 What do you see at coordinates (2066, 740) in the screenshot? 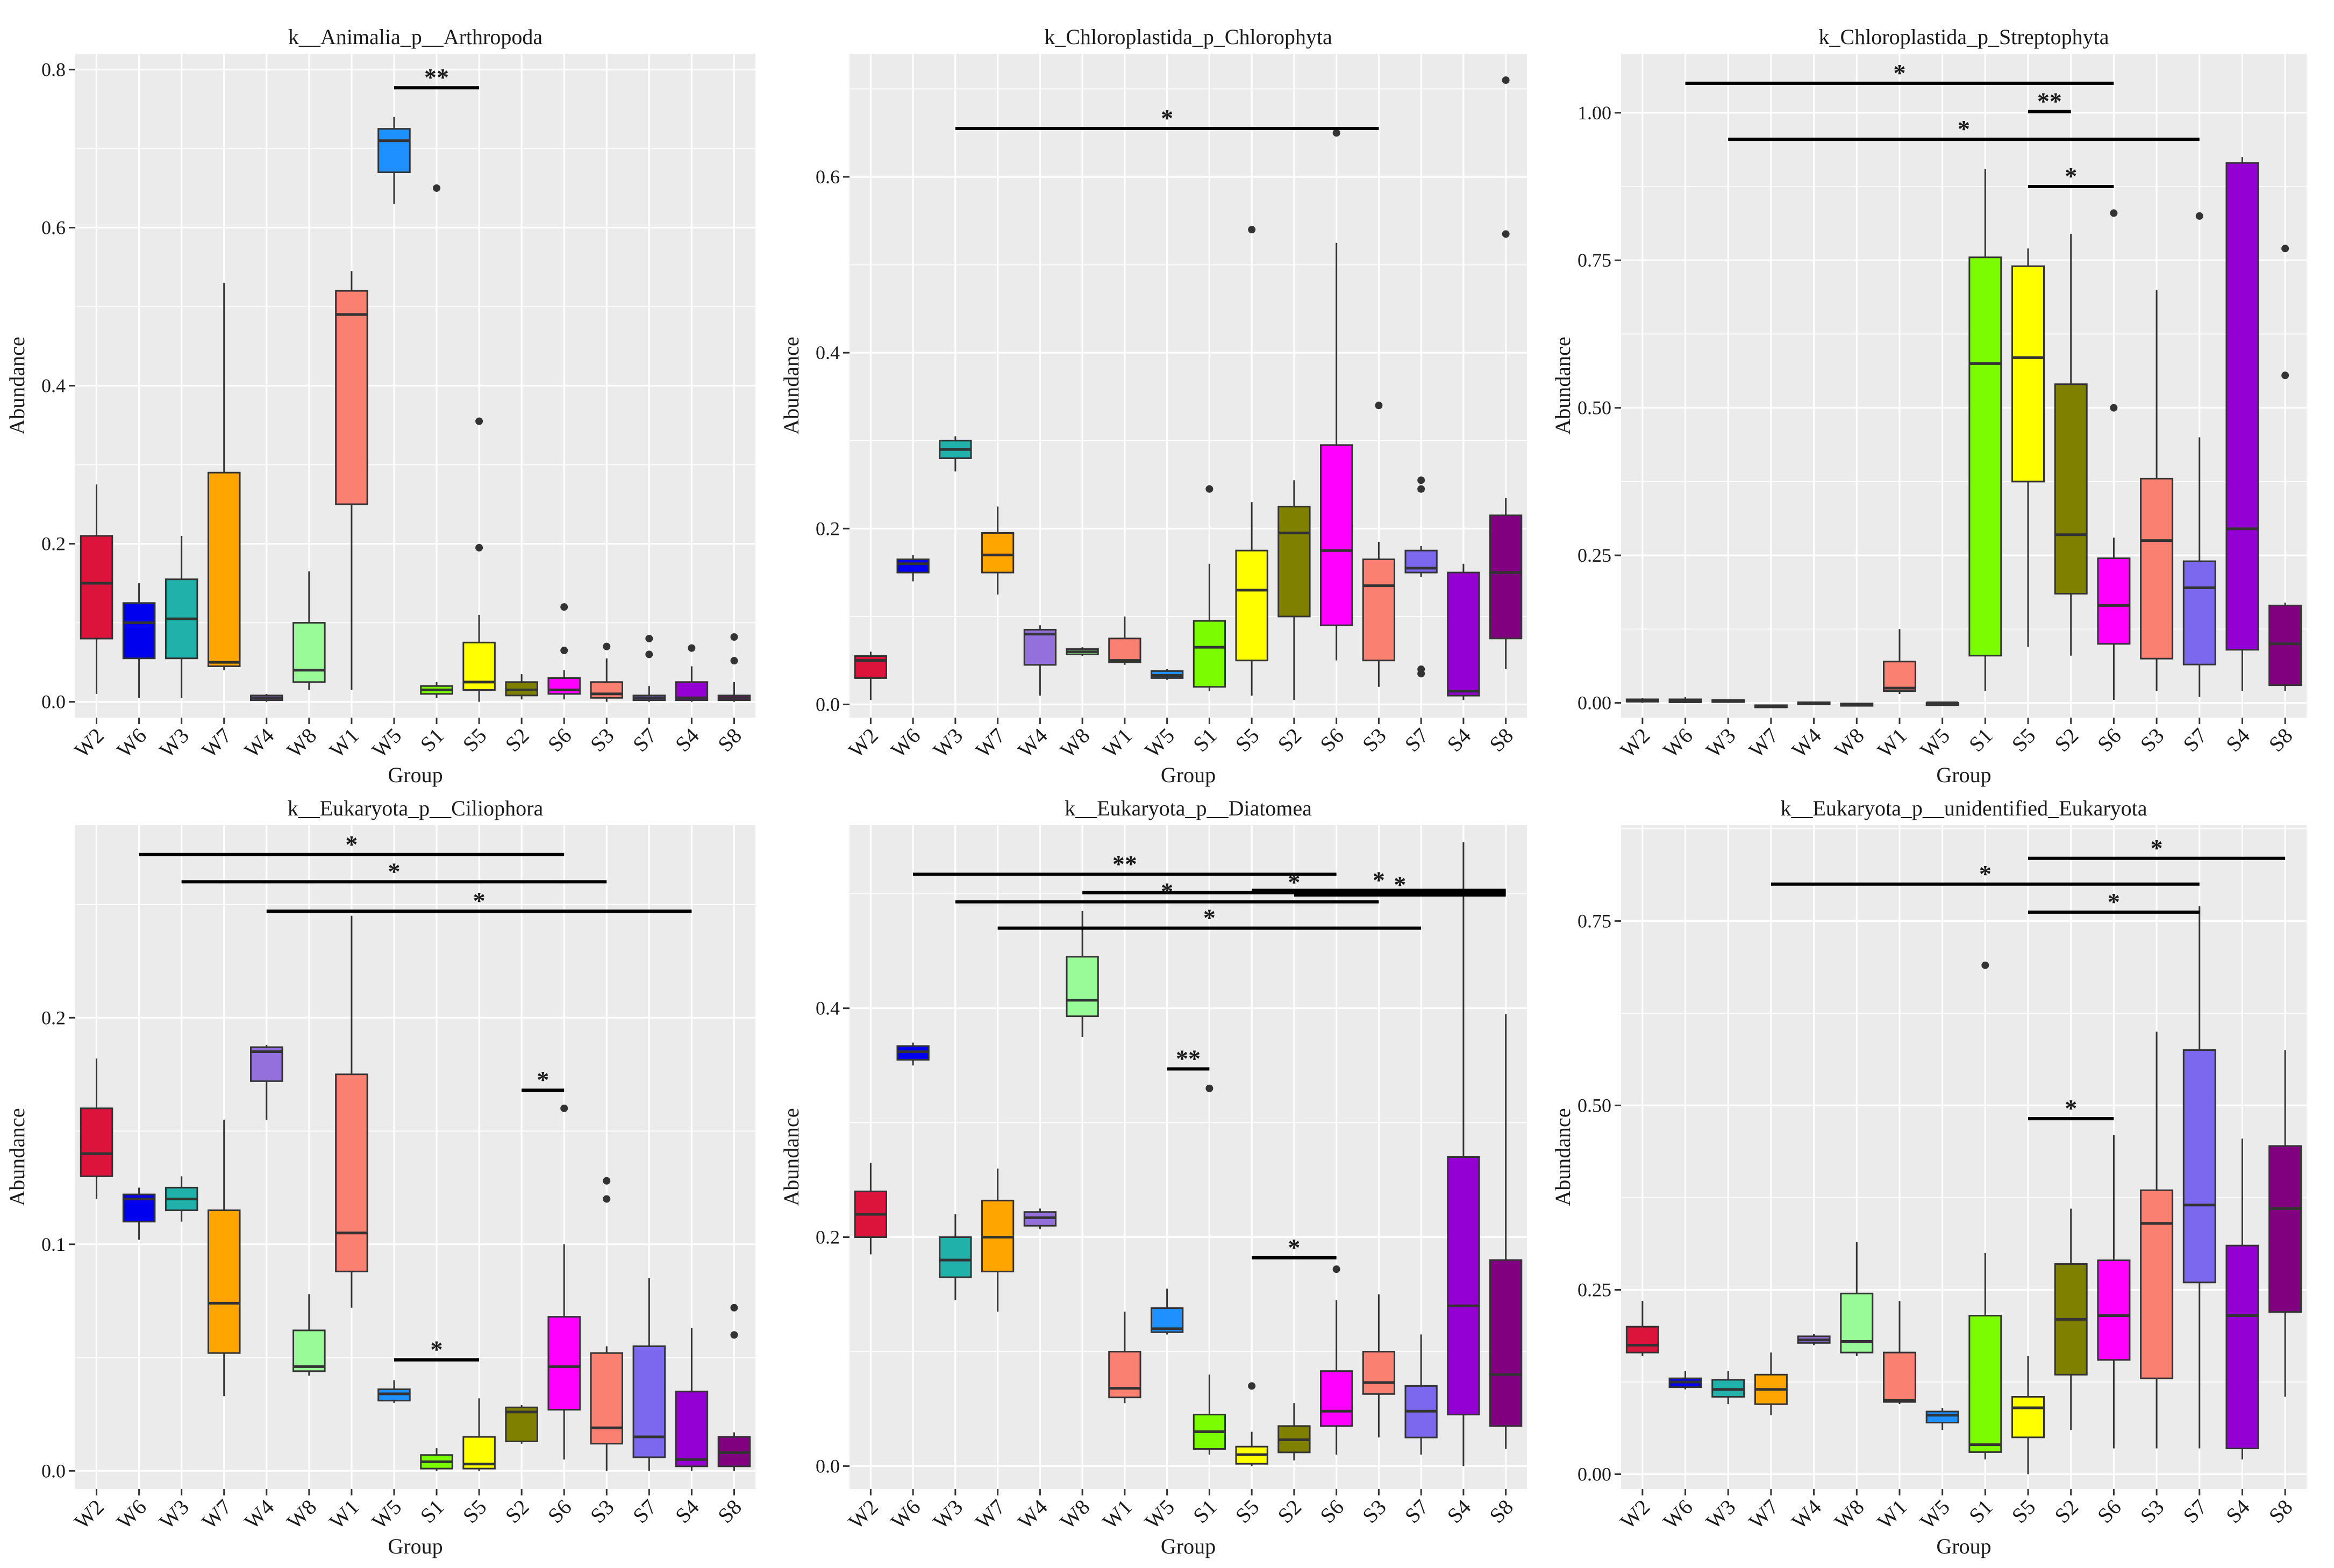
I see `x-tick-label: S2` at bounding box center [2066, 740].